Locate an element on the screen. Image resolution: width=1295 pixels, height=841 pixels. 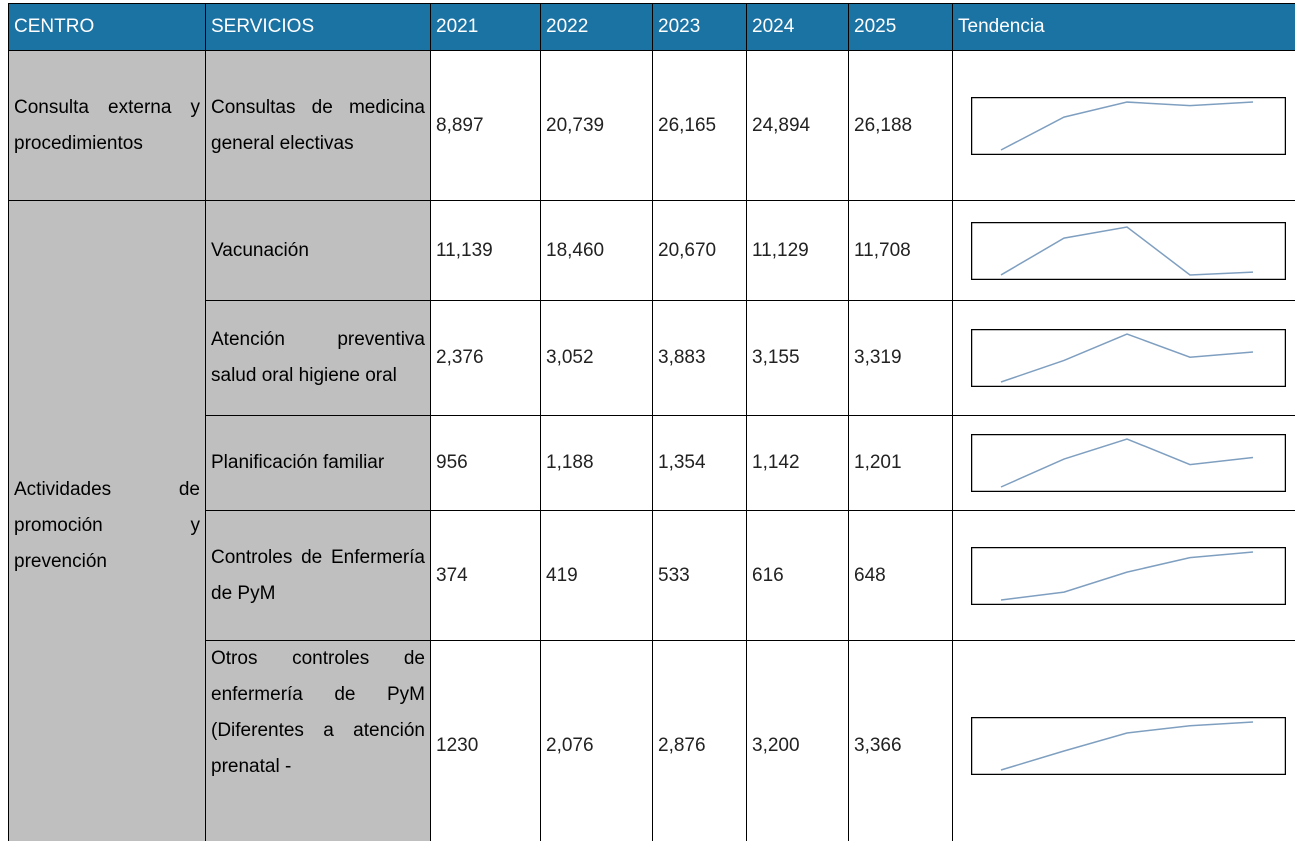
value-cell: 2,076 is located at coordinates (596, 740).